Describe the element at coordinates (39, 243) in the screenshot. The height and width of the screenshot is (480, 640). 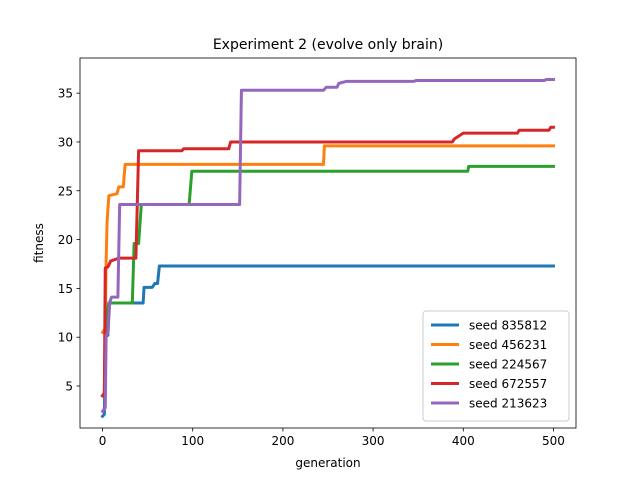
I see `y-axis-label: fitness` at that location.